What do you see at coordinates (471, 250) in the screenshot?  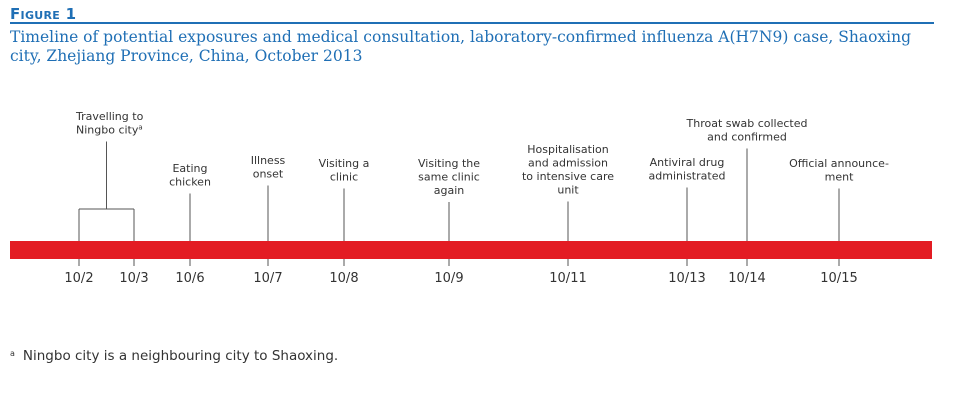 I see `timeline-bar` at bounding box center [471, 250].